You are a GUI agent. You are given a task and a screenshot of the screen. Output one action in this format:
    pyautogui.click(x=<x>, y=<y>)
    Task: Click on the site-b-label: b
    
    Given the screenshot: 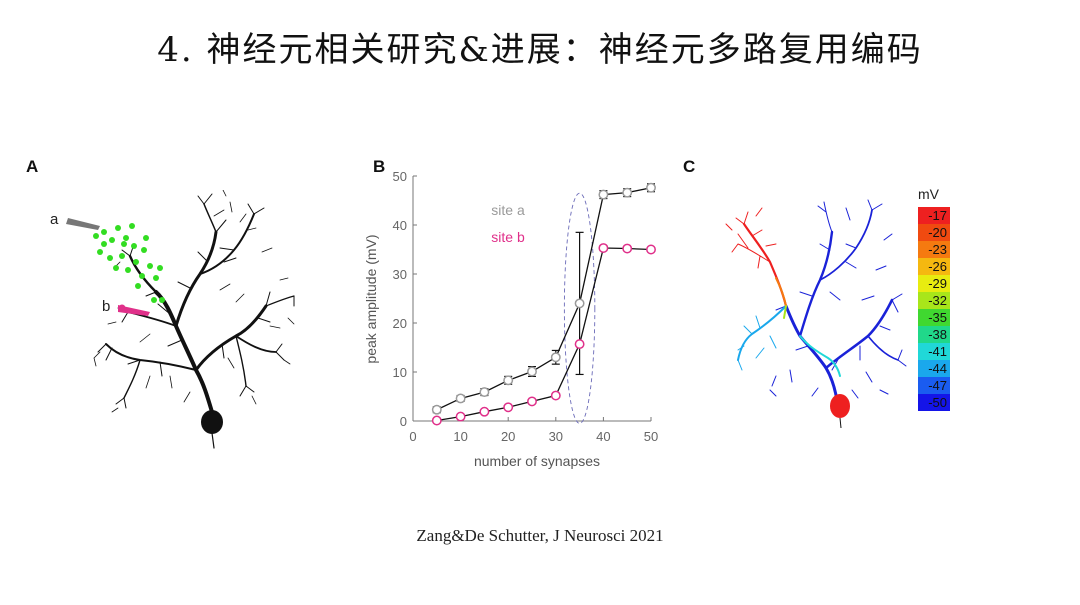 What is the action you would take?
    pyautogui.click(x=106, y=306)
    